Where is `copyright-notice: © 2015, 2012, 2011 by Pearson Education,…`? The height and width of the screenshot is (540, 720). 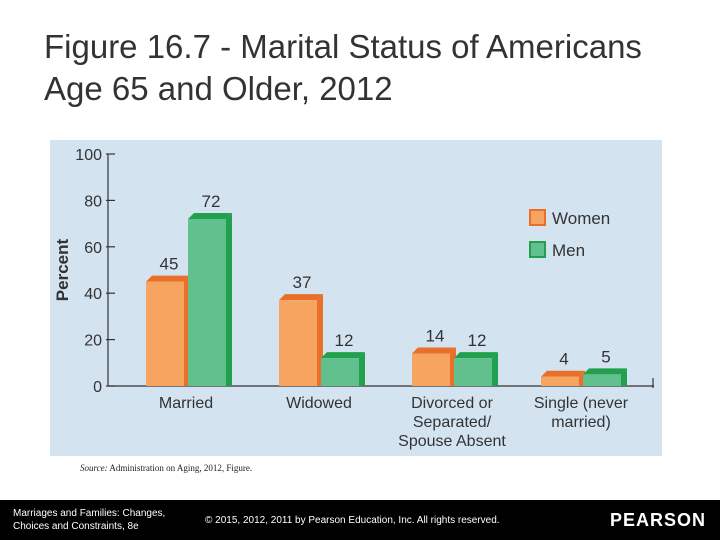 copyright-notice: © 2015, 2012, 2011 by Pearson Education,… is located at coordinates (352, 520).